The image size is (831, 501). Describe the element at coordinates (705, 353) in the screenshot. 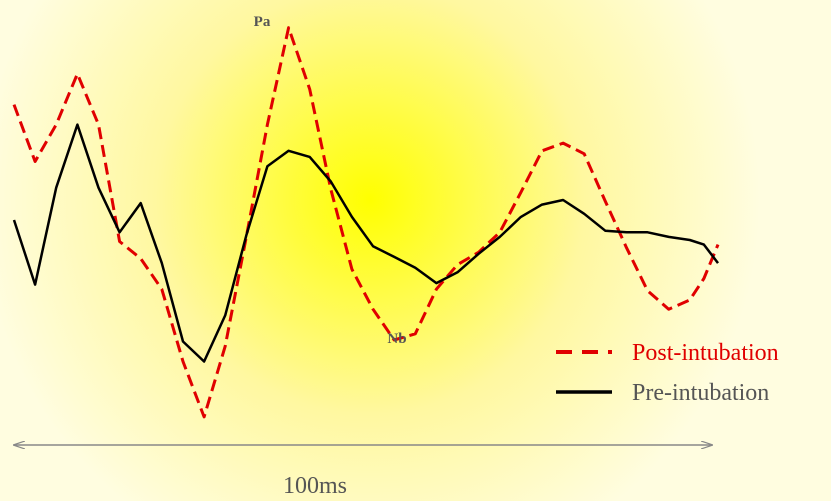

I see `legend-label-post: Post-intubation` at that location.